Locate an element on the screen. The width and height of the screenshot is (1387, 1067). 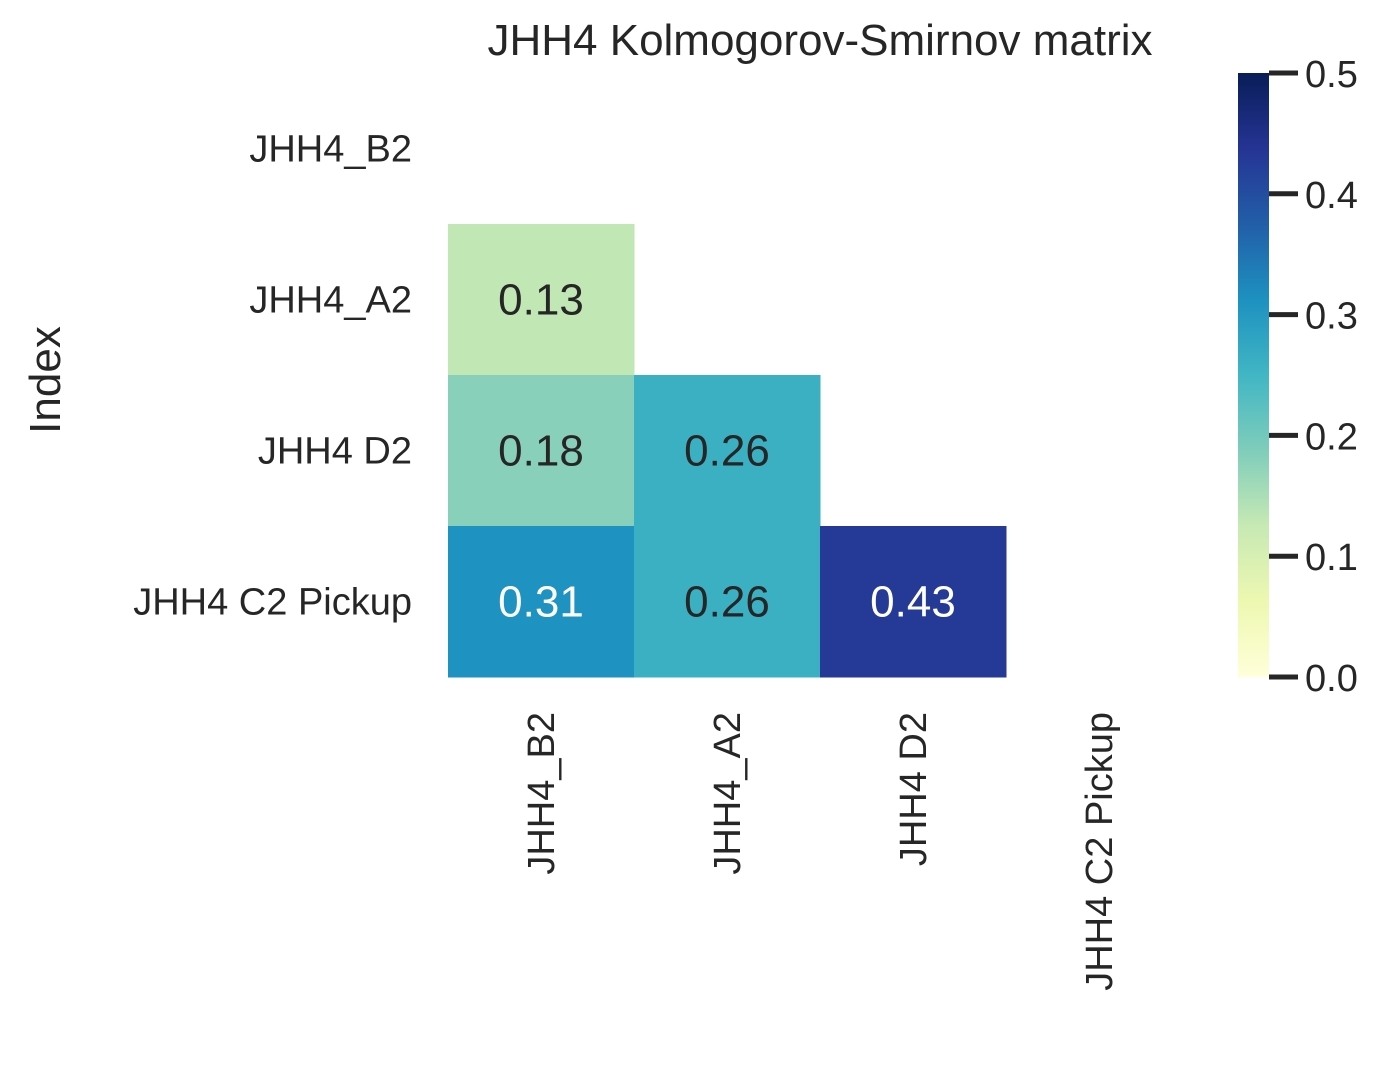
colorbar-tick-label: 0.3 is located at coordinates (1331, 317).